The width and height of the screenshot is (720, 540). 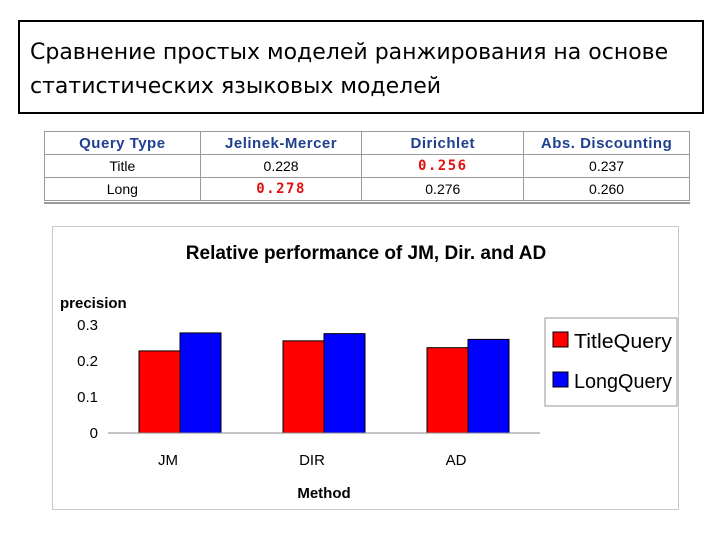 What do you see at coordinates (606, 189) in the screenshot?
I see `table-cell: 0.260` at bounding box center [606, 189].